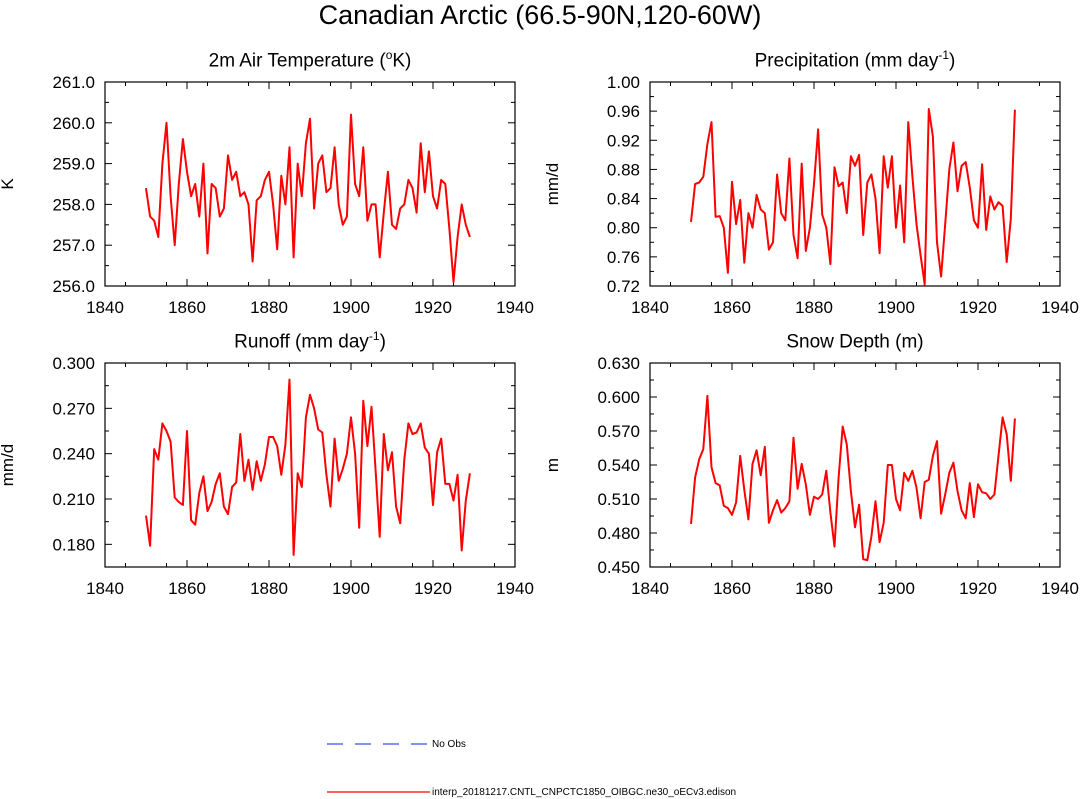 The height and width of the screenshot is (799, 1080). Describe the element at coordinates (618, 533) in the screenshot. I see `y-tick-label: 0.480` at that location.